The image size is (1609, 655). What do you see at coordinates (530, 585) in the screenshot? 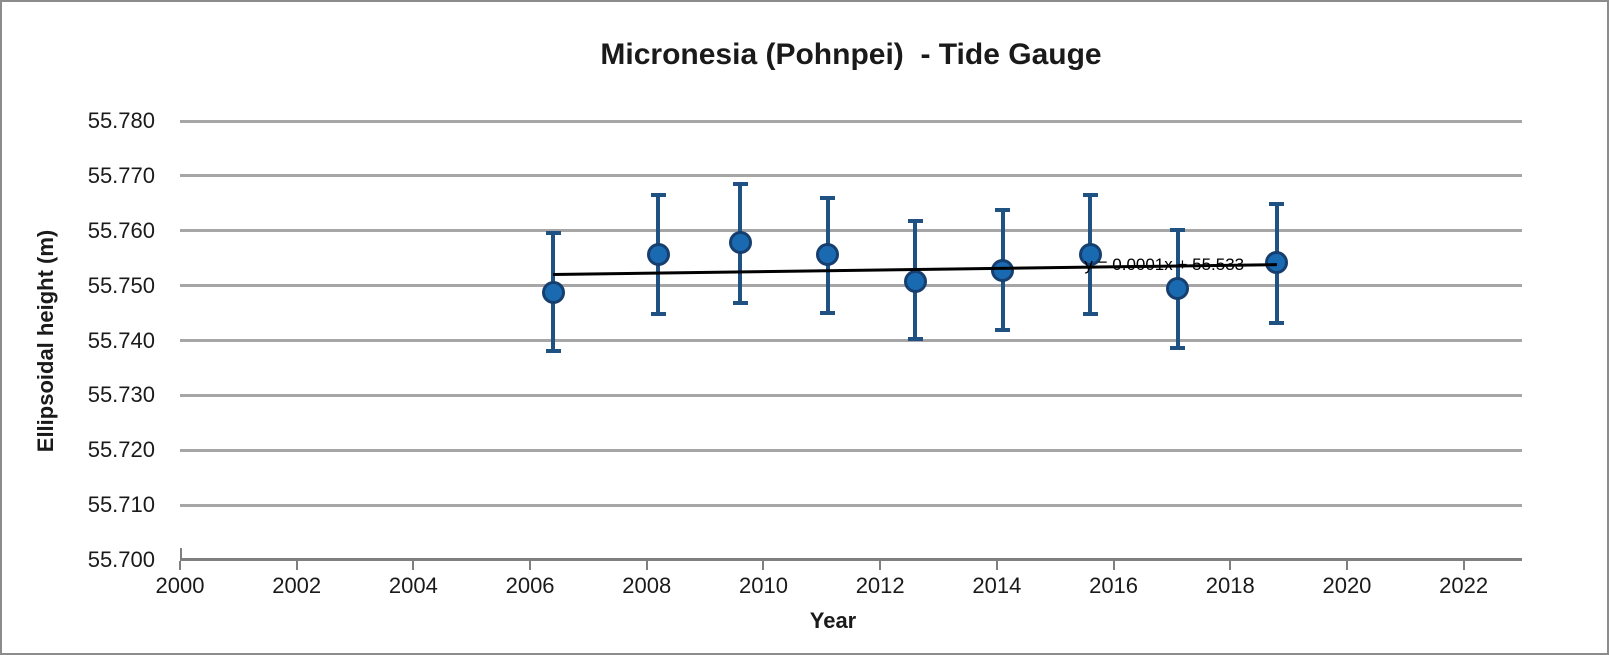
I see `x-tick-label: 2006` at bounding box center [530, 585].